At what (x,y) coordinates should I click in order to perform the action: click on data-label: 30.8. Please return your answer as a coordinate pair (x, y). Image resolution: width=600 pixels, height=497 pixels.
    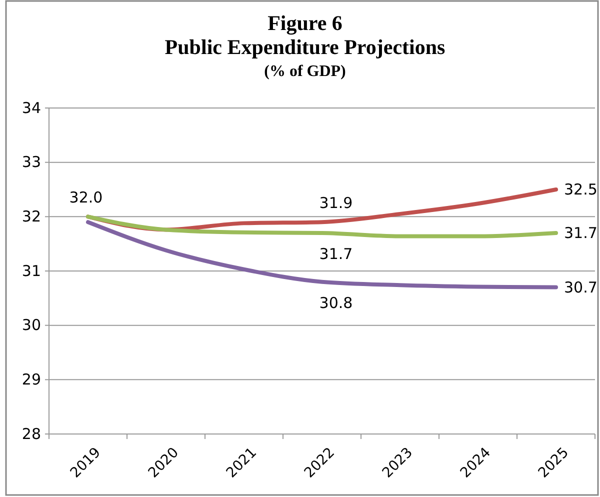
    Looking at the image, I should click on (336, 303).